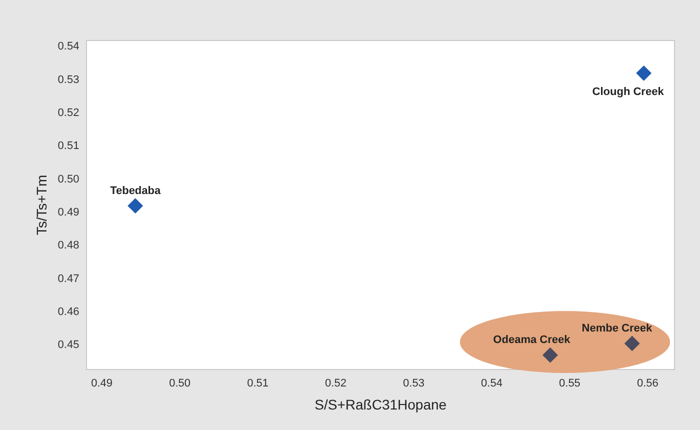 The height and width of the screenshot is (430, 700). I want to click on x-tick-label: 0.50, so click(180, 384).